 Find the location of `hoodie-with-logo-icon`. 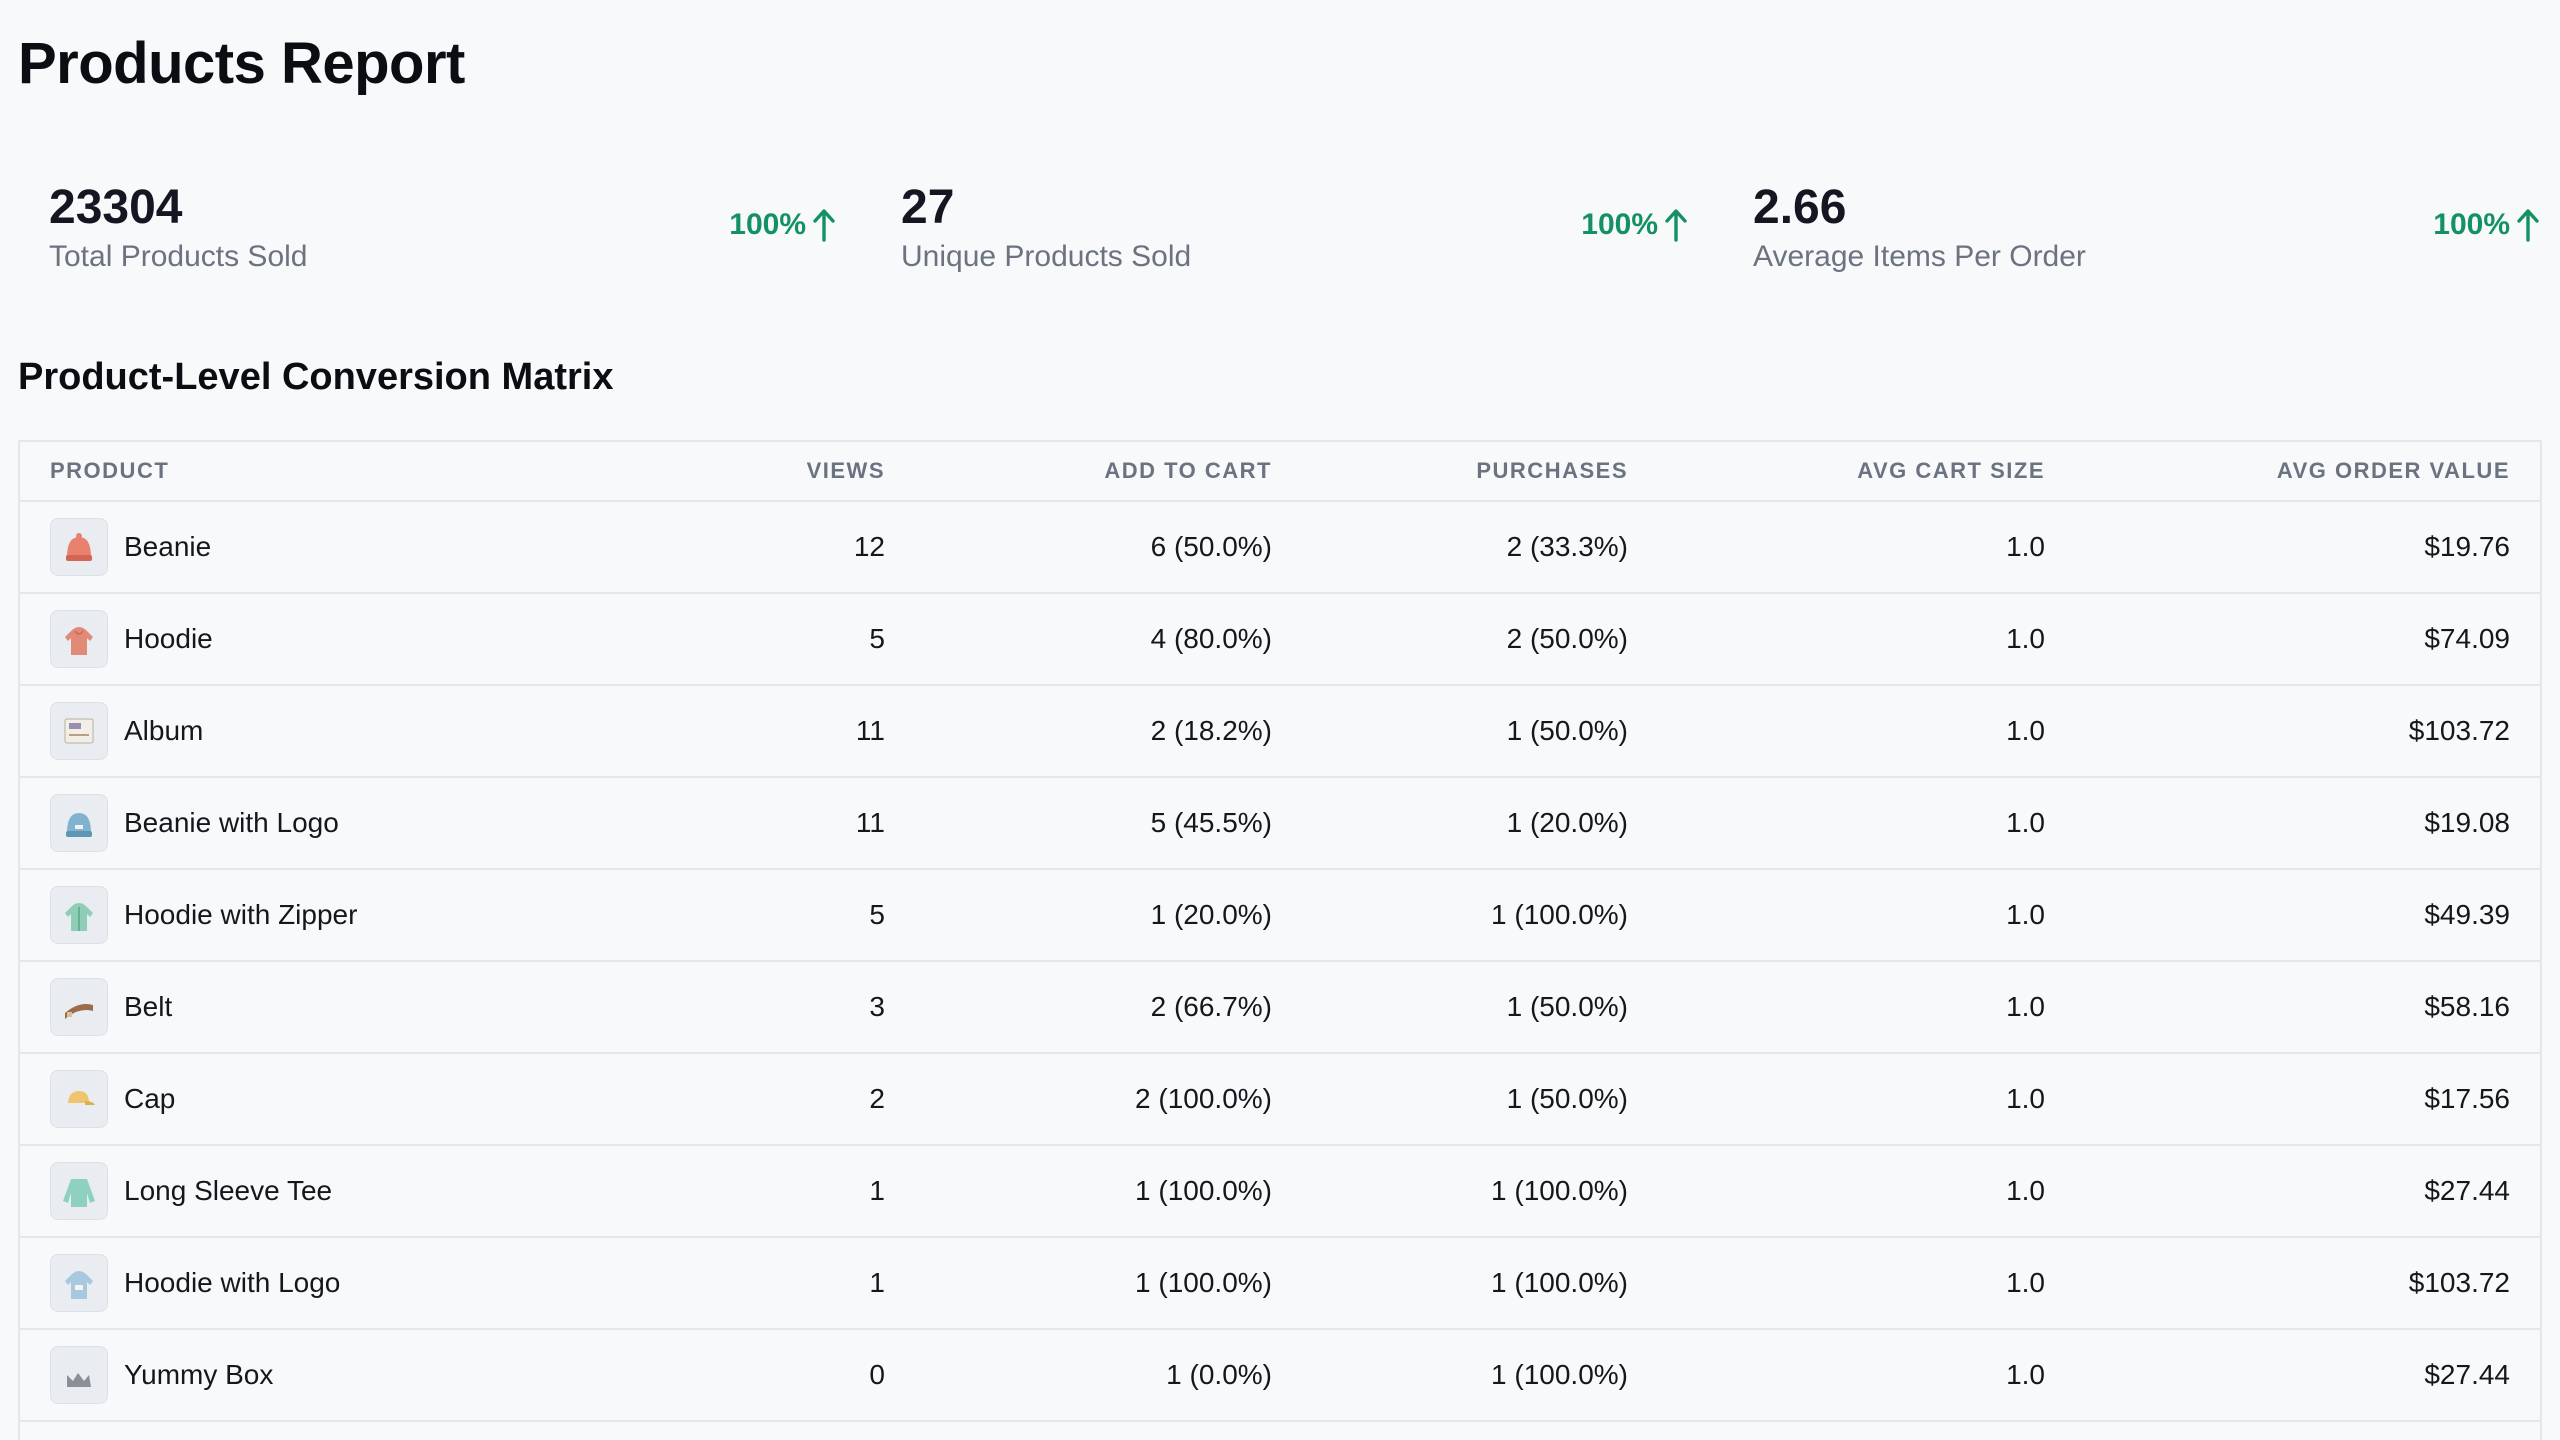

hoodie-with-logo-icon is located at coordinates (79, 1283).